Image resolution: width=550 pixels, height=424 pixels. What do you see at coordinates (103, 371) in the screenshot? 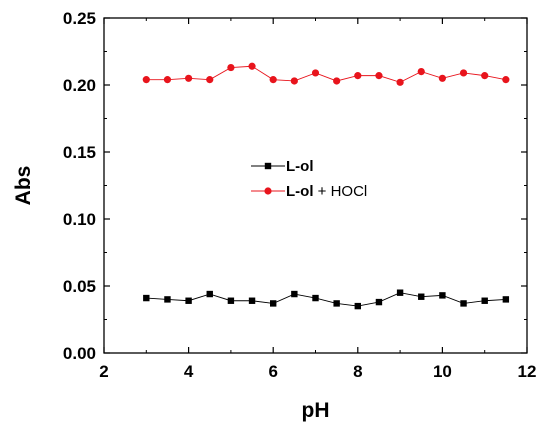
I see `x-tick-label: 2` at bounding box center [103, 371].